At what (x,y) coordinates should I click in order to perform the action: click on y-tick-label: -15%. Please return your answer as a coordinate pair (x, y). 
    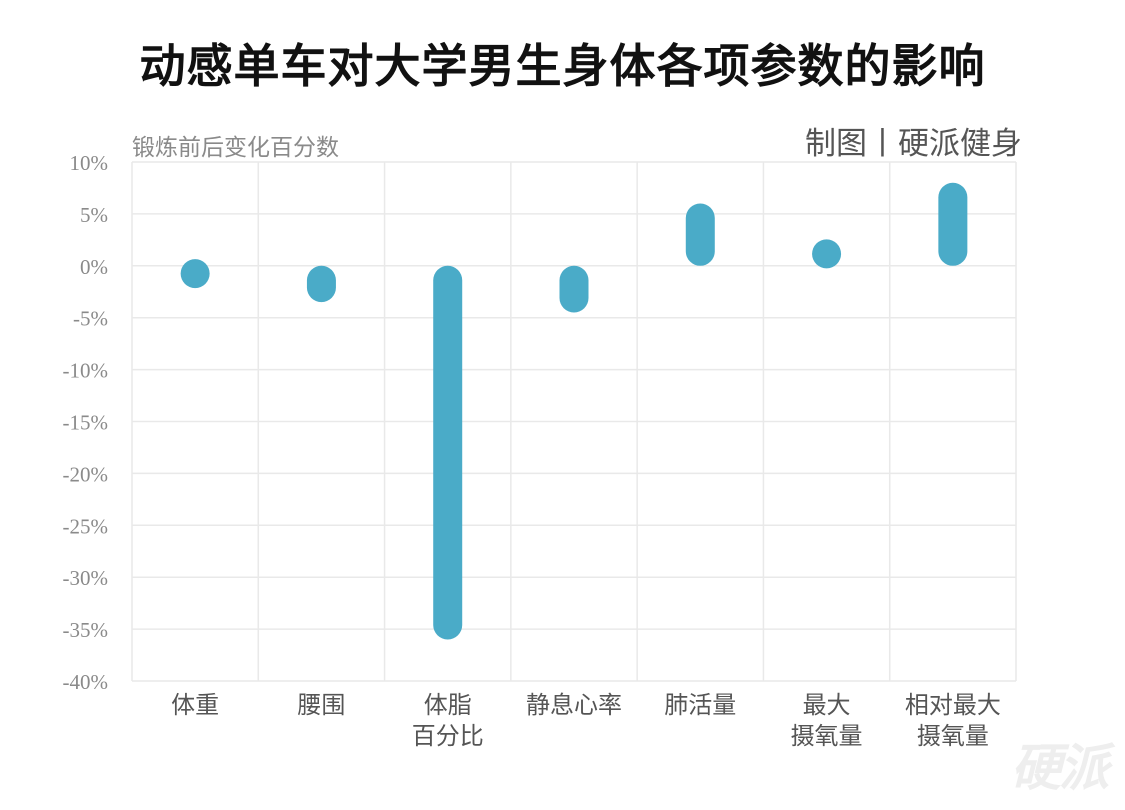
    Looking at the image, I should click on (86, 423).